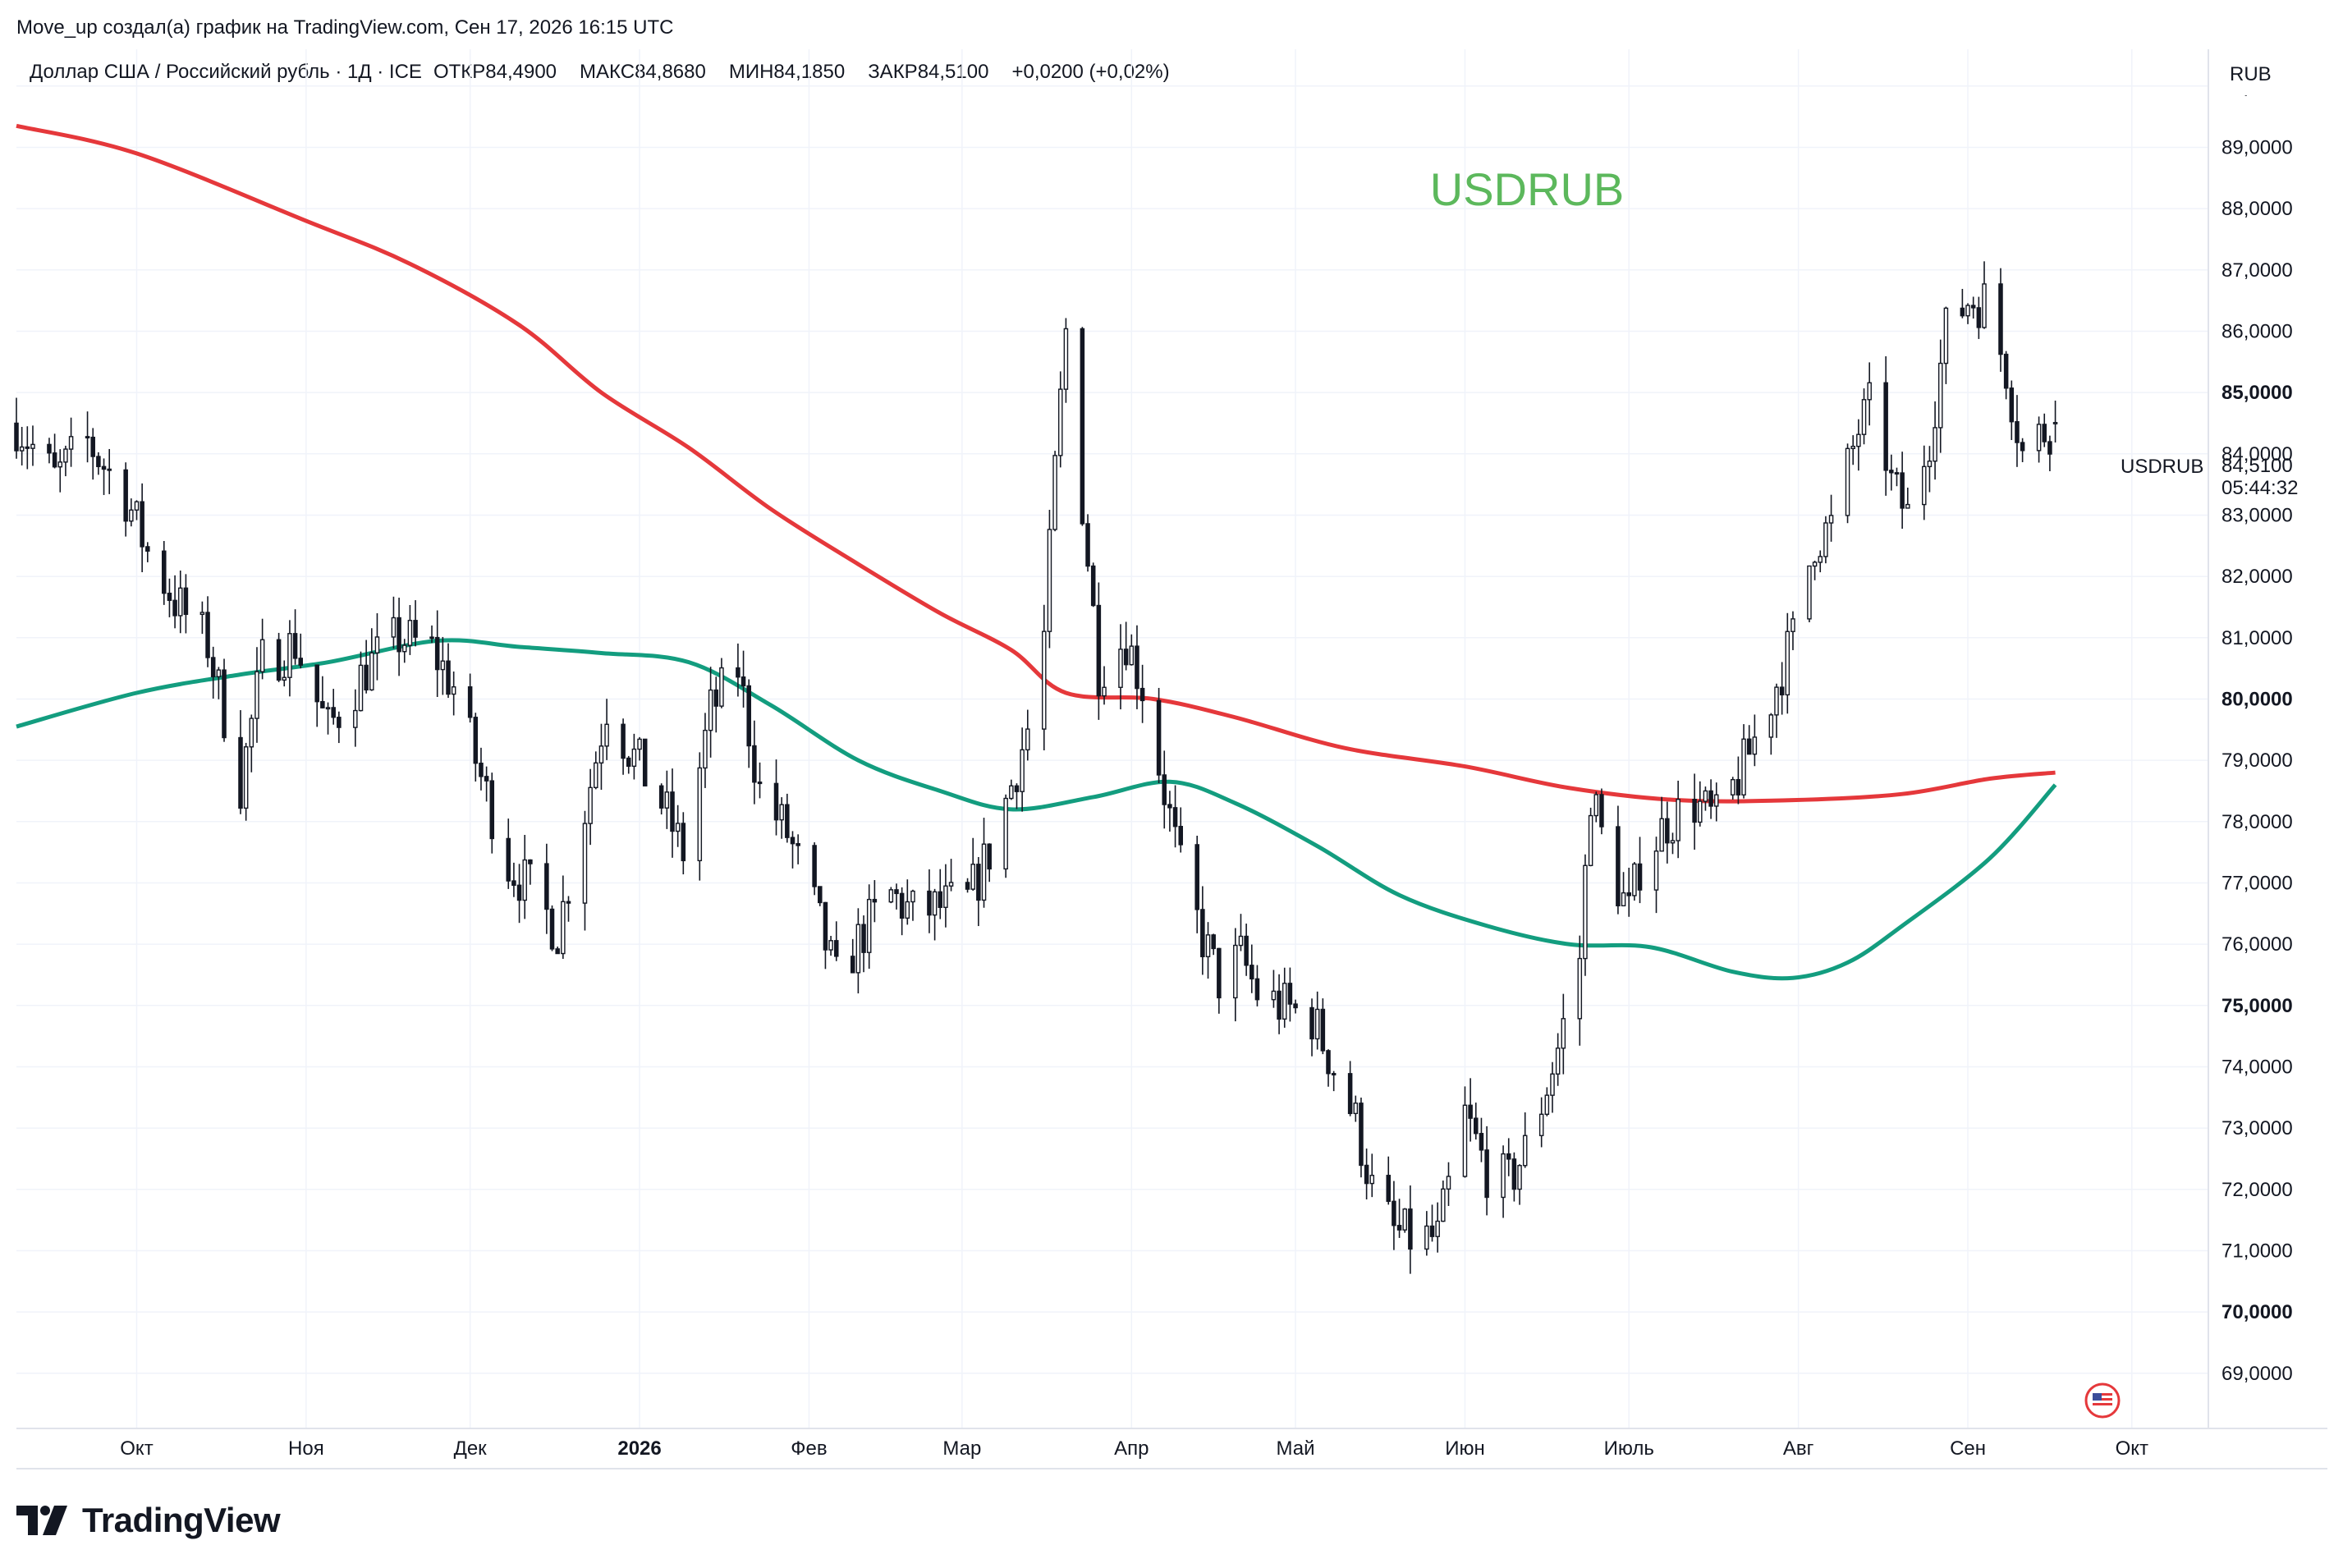  What do you see at coordinates (2132, 1448) in the screenshot?
I see `time-tick-label: Окт` at bounding box center [2132, 1448].